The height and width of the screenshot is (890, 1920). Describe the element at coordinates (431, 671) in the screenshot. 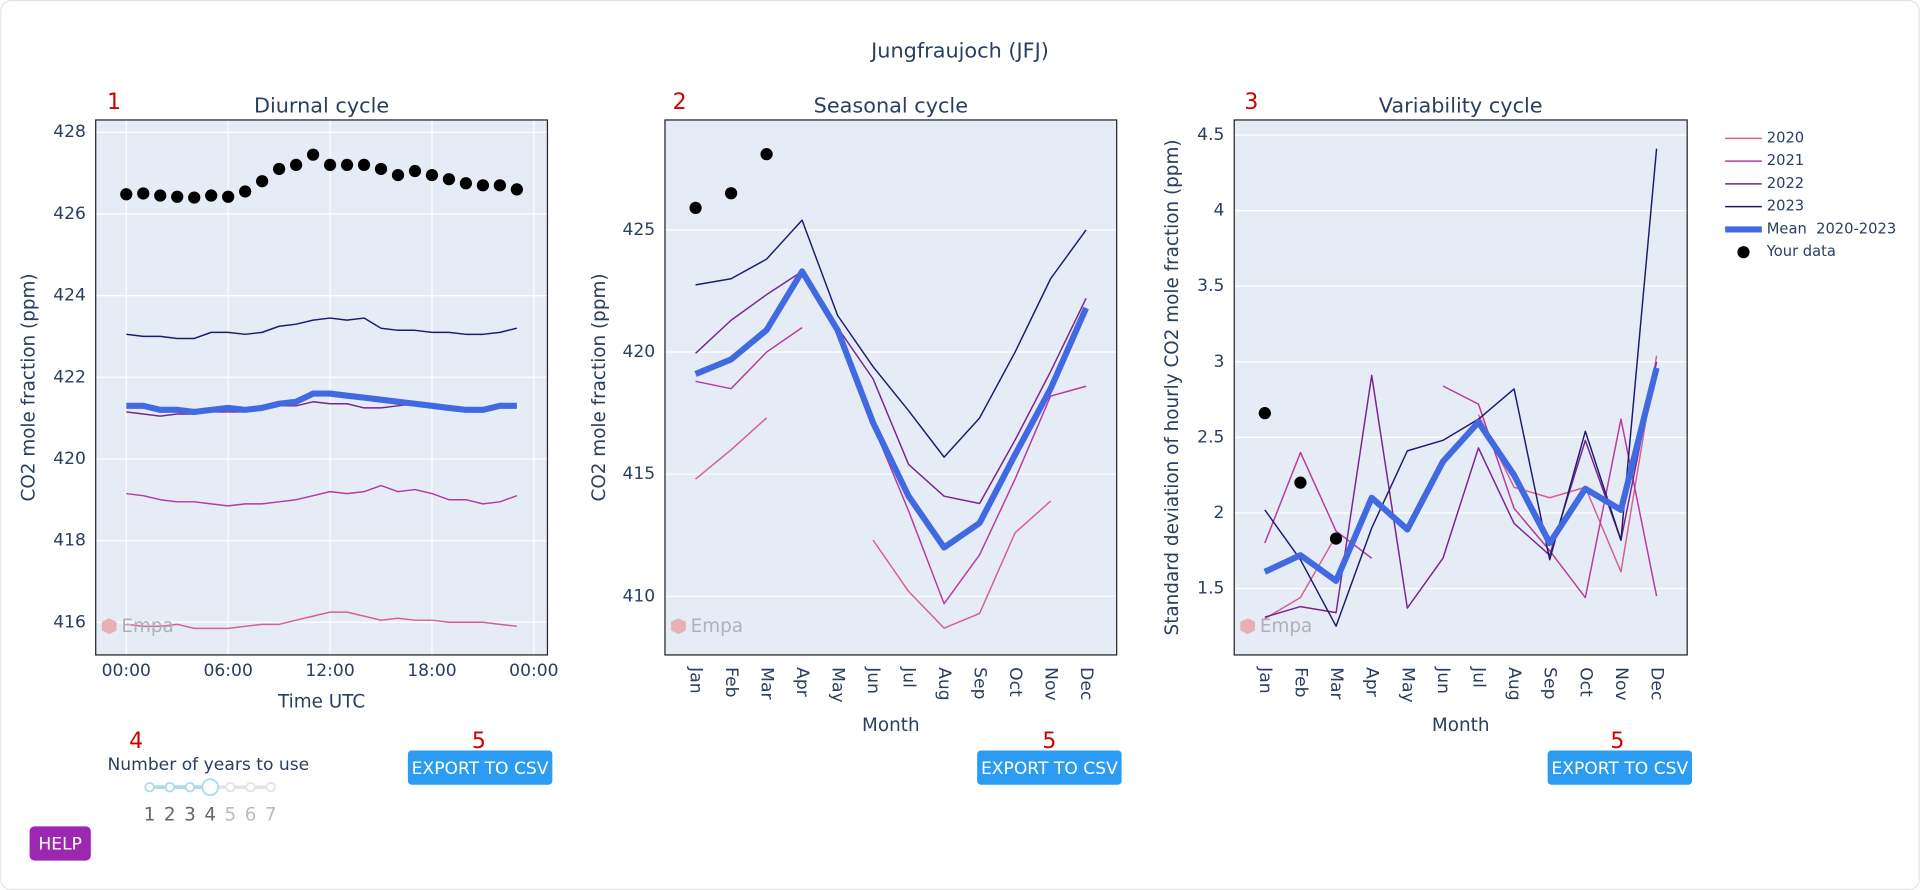

I see `x-tick-label: 18:00` at that location.